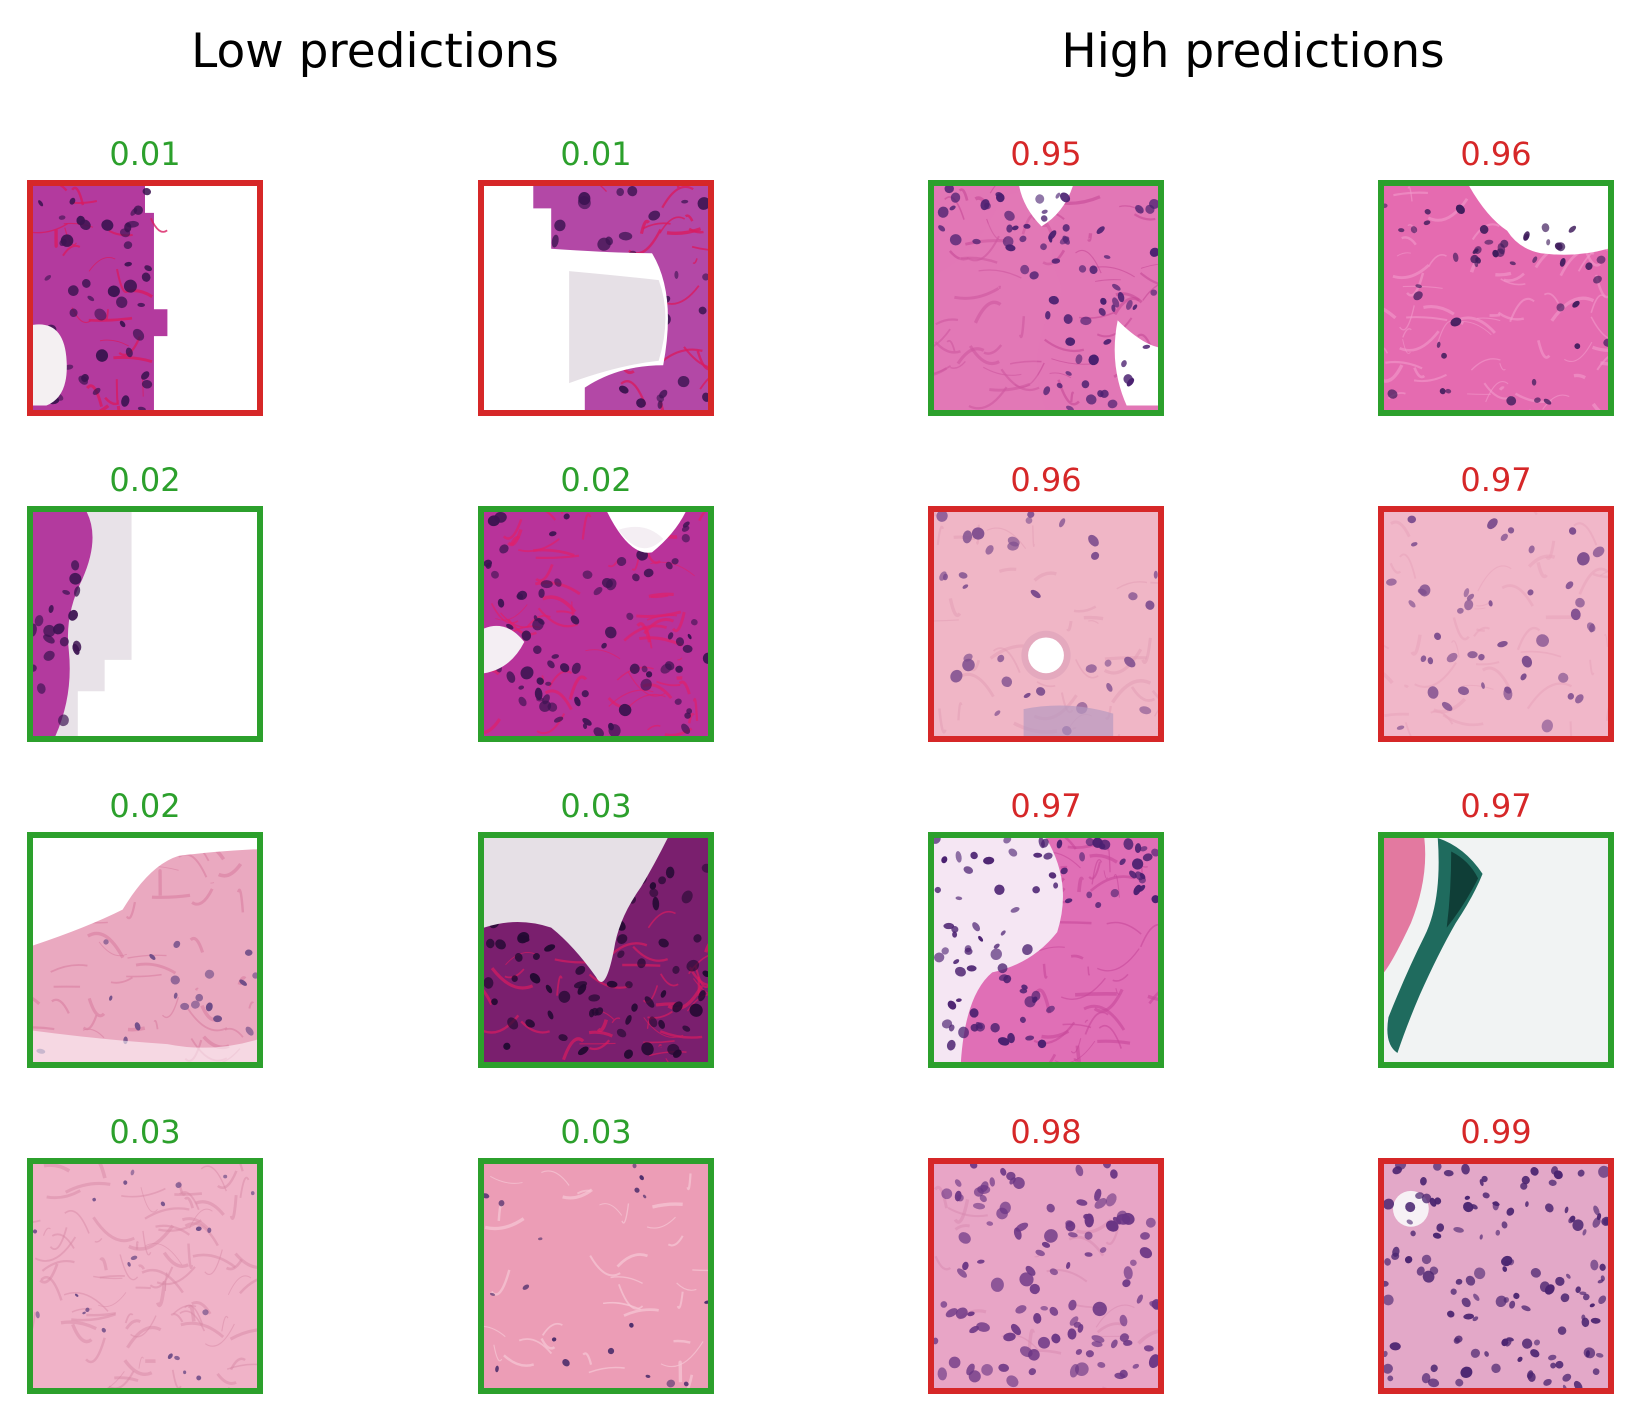 The width and height of the screenshot is (1633, 1426). I want to click on low-prediction-tile-6: 0.03, so click(596, 924).